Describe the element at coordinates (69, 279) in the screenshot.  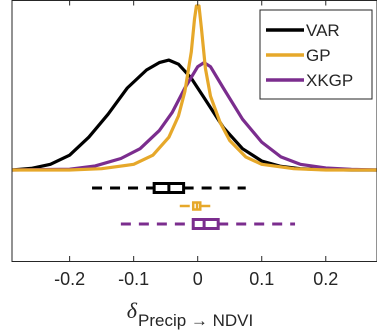
I see `x-tick-label: -0.2` at that location.